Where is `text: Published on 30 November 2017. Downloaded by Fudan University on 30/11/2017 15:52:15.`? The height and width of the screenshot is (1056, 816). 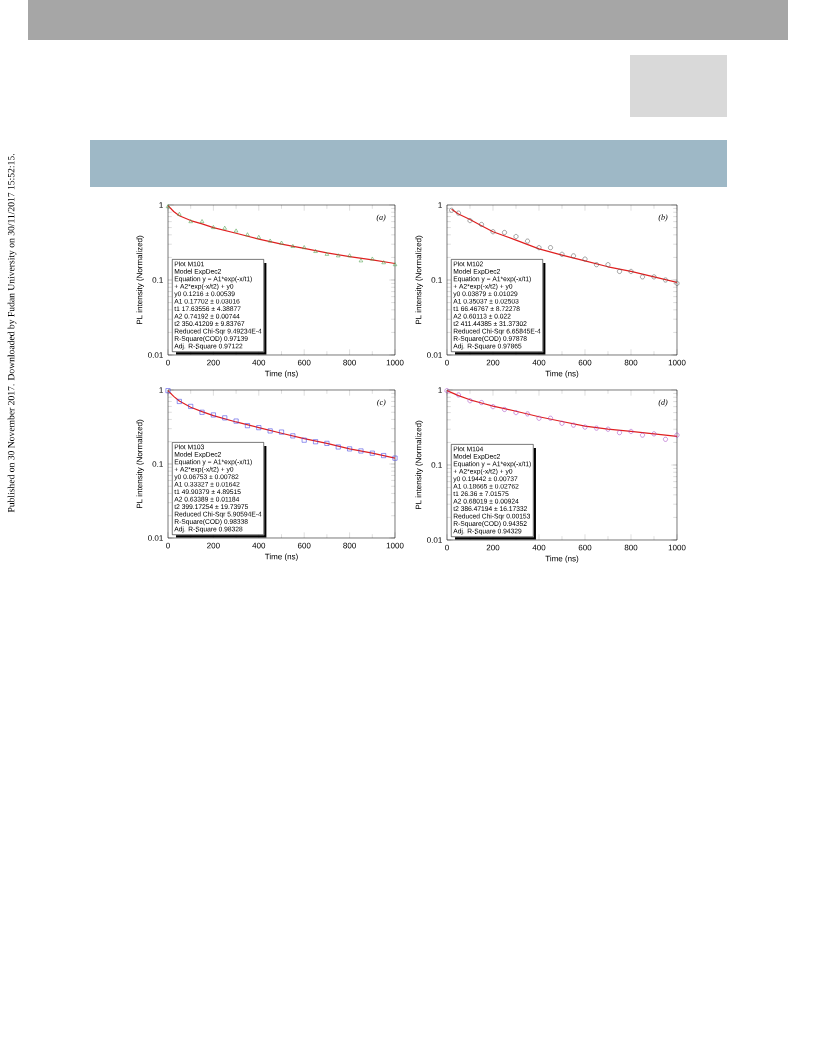
text: Published on 30 November 2017. Downloaded by Fudan University on 30/11/2017 15:52:15. is located at coordinates (12, 333).